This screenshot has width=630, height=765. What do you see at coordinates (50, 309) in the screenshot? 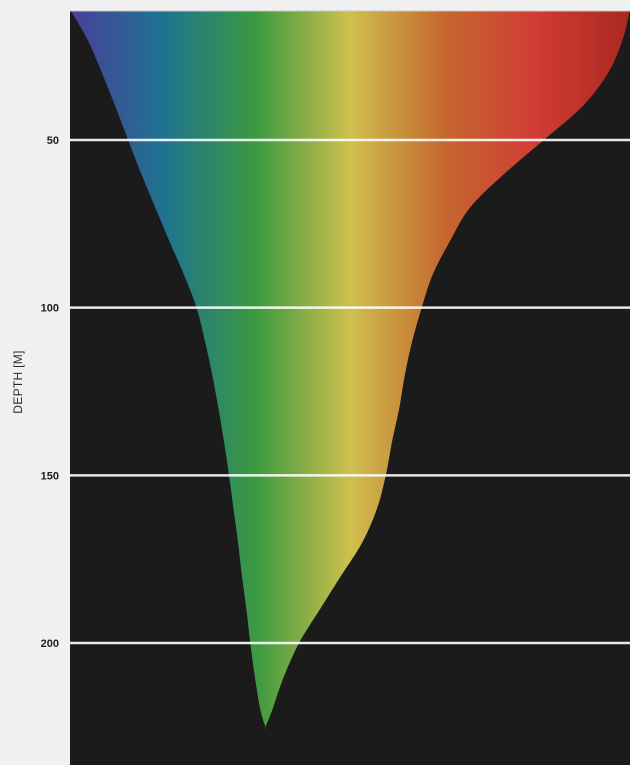
I see `y-tick-label-100: 100` at bounding box center [50, 309].